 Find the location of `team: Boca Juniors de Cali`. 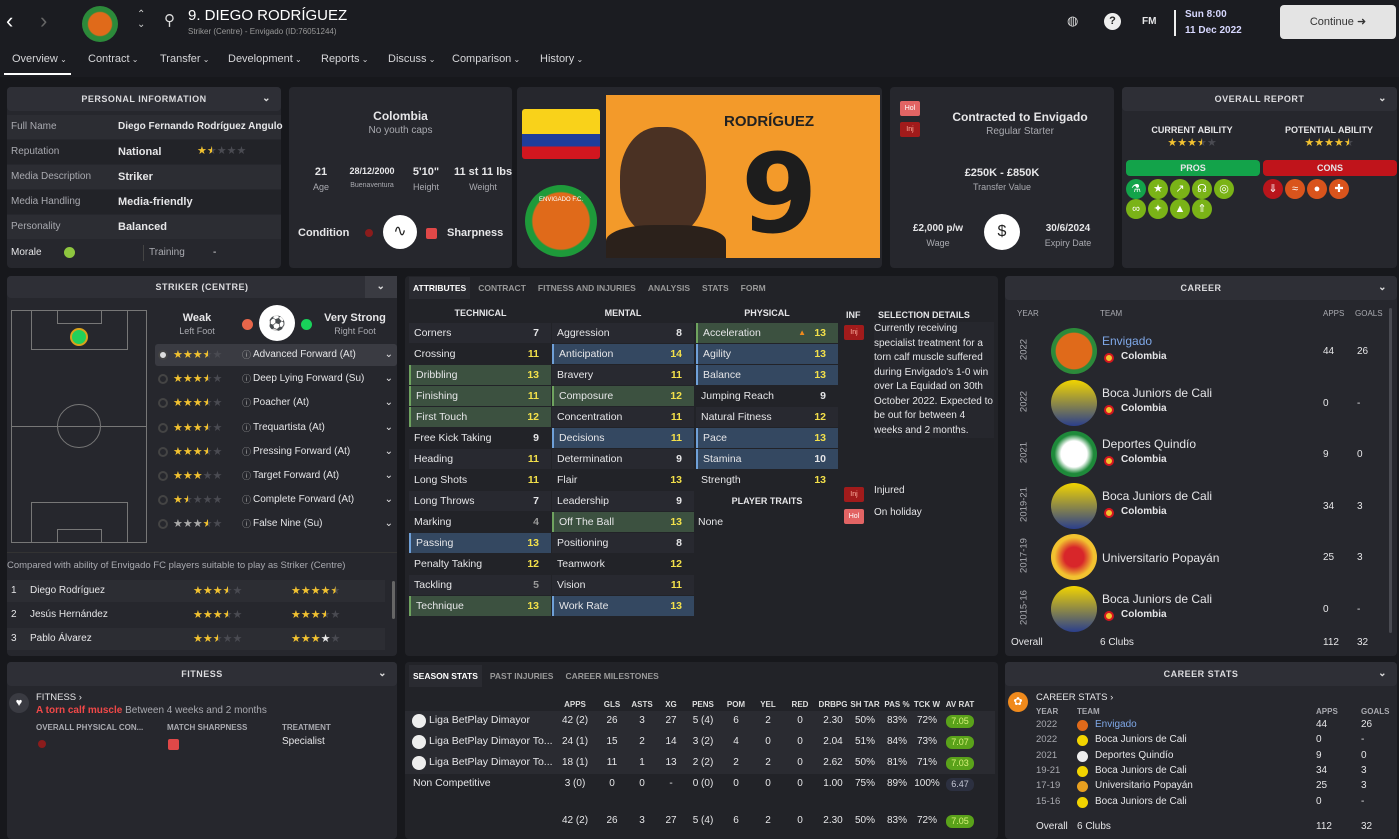

team: Boca Juniors de Cali is located at coordinates (1141, 801).